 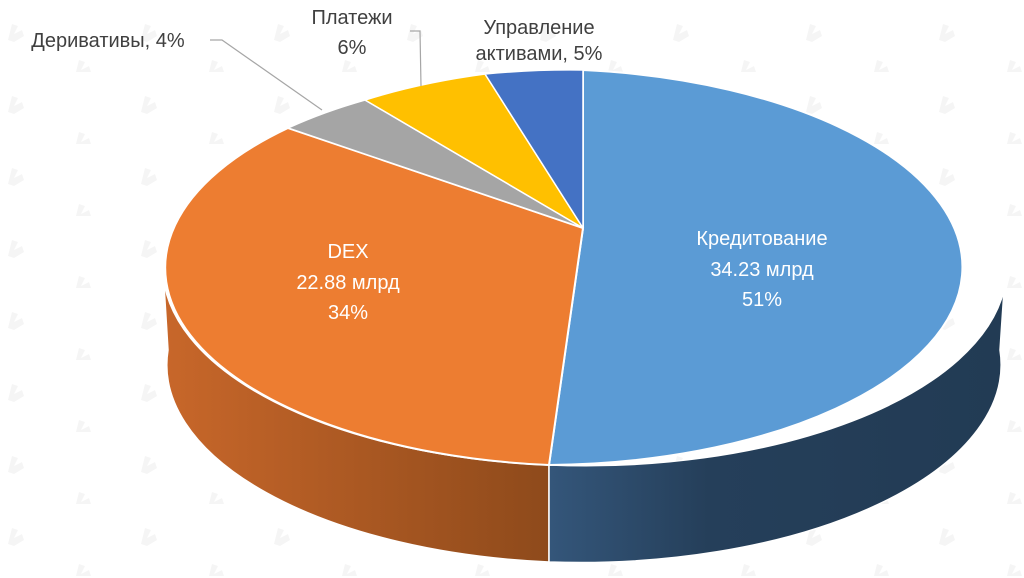 I want to click on leader-lines, so click(x=316, y=70).